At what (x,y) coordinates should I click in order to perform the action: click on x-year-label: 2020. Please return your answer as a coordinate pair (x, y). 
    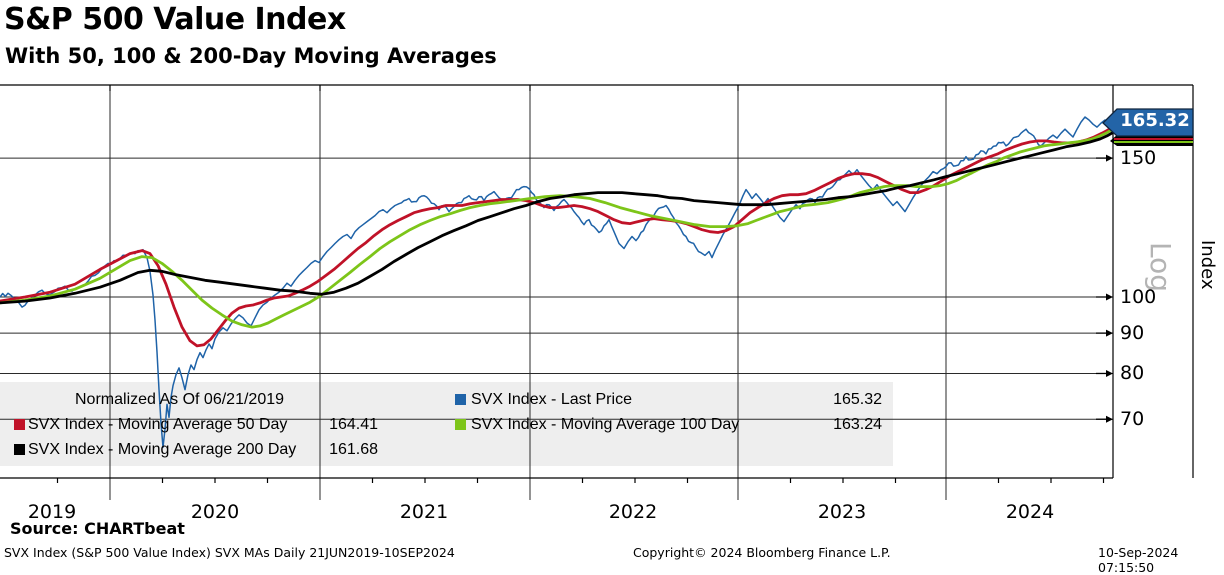
    Looking at the image, I should click on (215, 512).